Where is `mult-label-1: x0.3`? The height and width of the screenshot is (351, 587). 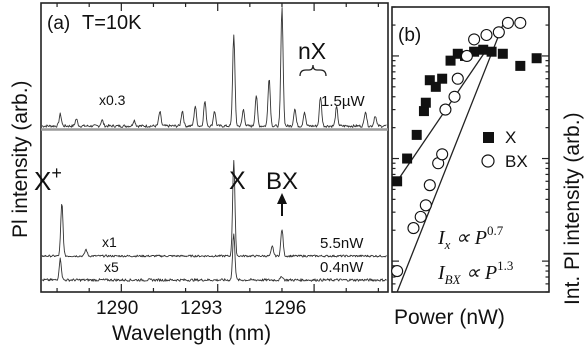 mult-label-1: x0.3 is located at coordinates (112, 100).